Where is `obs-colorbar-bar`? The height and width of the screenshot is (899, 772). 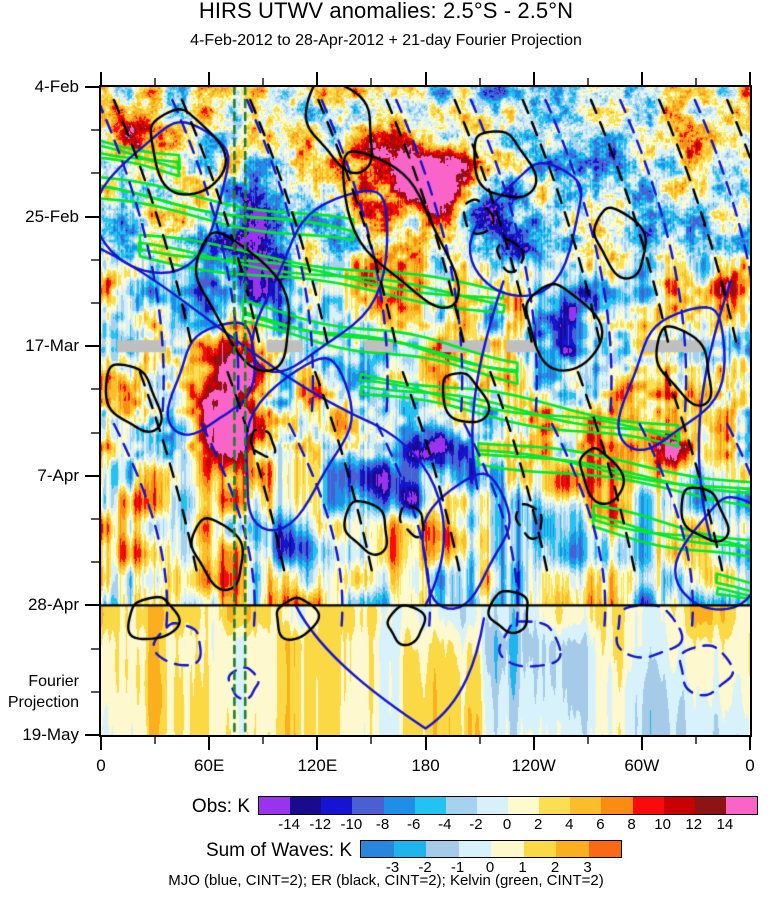
obs-colorbar-bar is located at coordinates (508, 805).